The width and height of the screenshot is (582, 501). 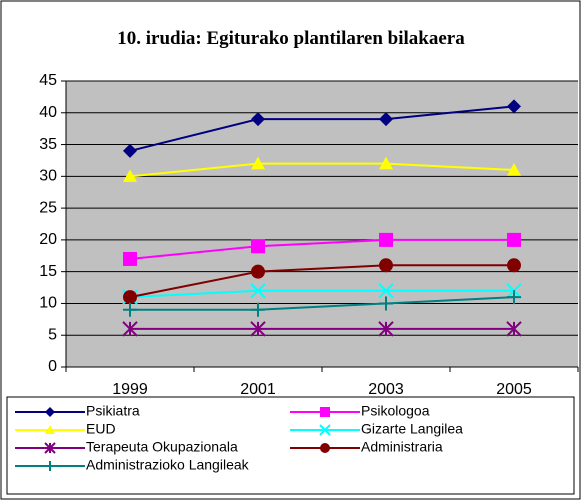 What do you see at coordinates (412, 429) in the screenshot?
I see `legend-label: Gizarte Langilea` at bounding box center [412, 429].